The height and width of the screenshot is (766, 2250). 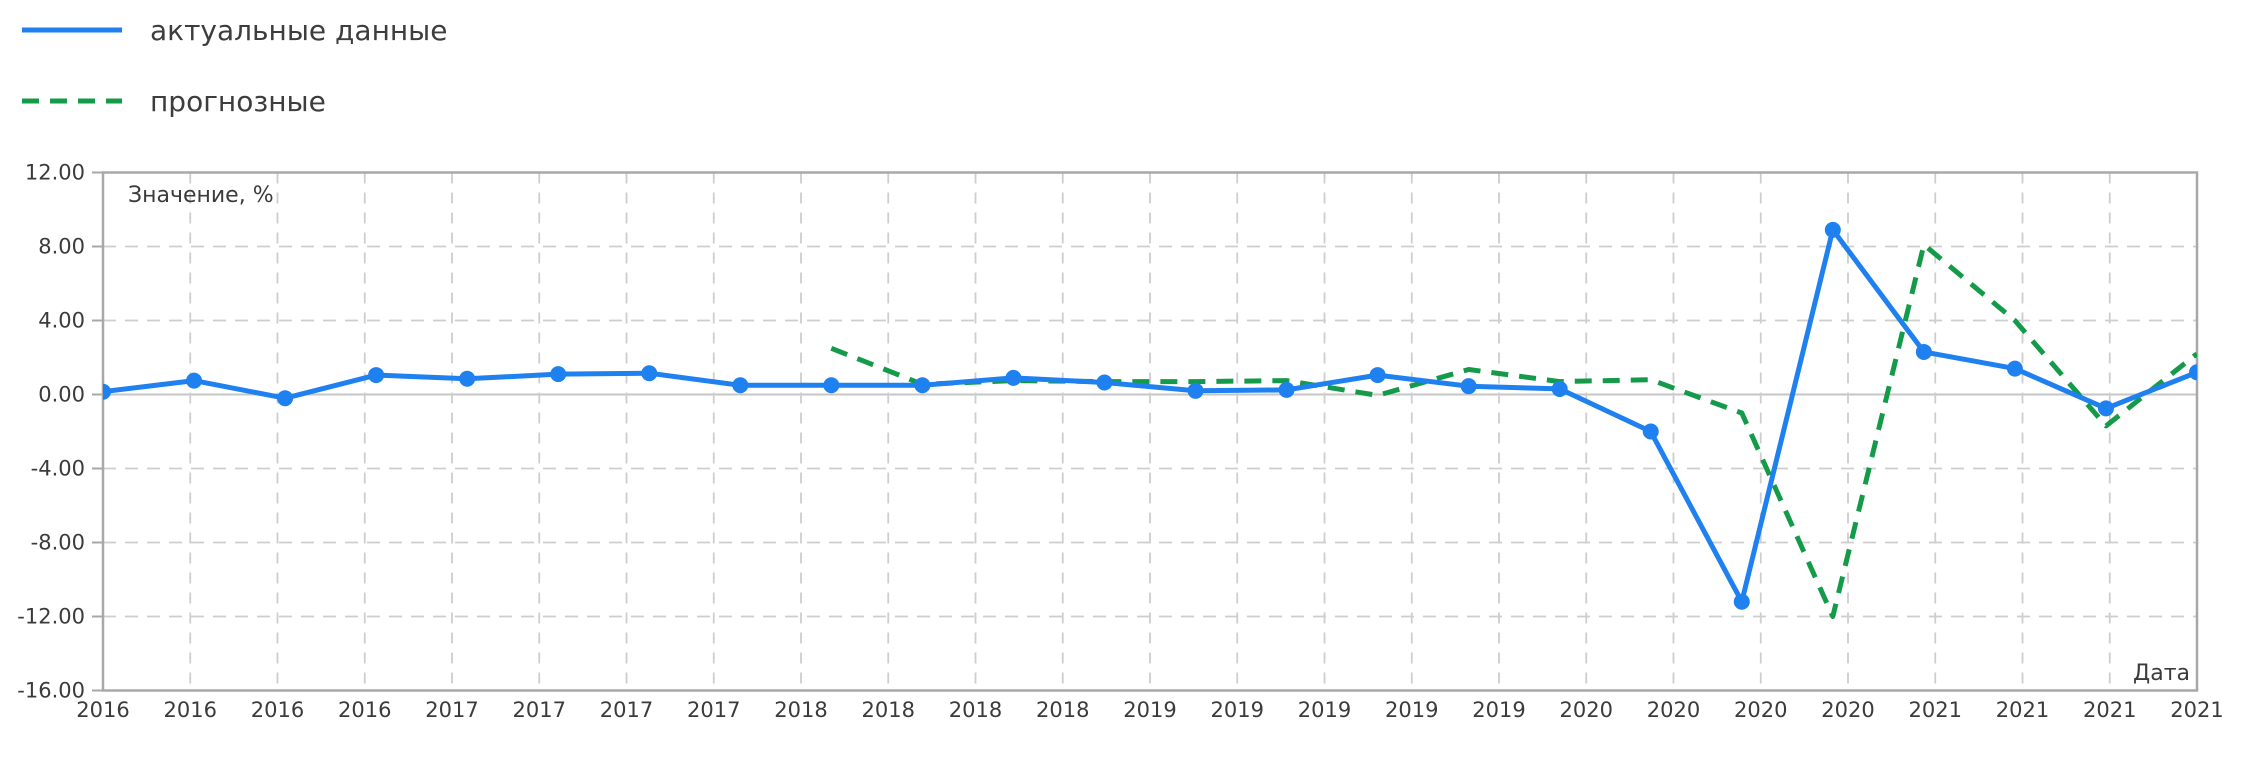 What do you see at coordinates (299, 30) in the screenshot?
I see `legend-actual-label: актуальные данные` at bounding box center [299, 30].